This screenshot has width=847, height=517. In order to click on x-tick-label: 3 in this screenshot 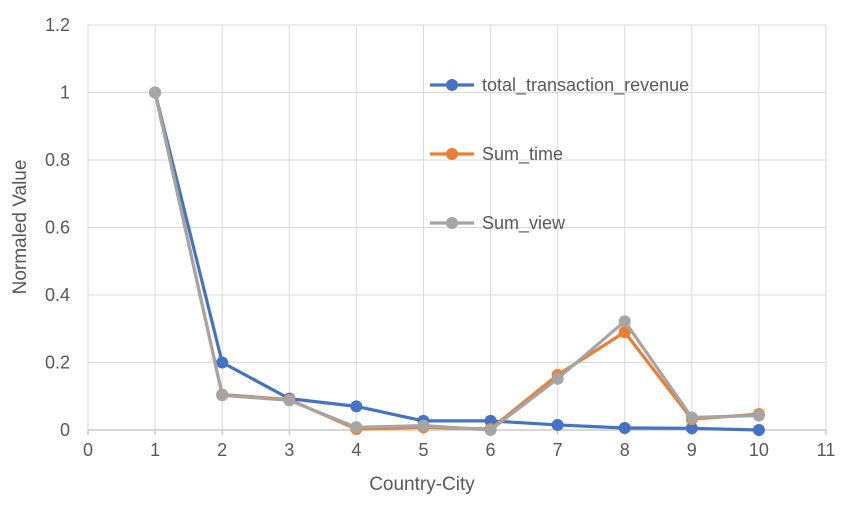, I will do `click(289, 450)`.